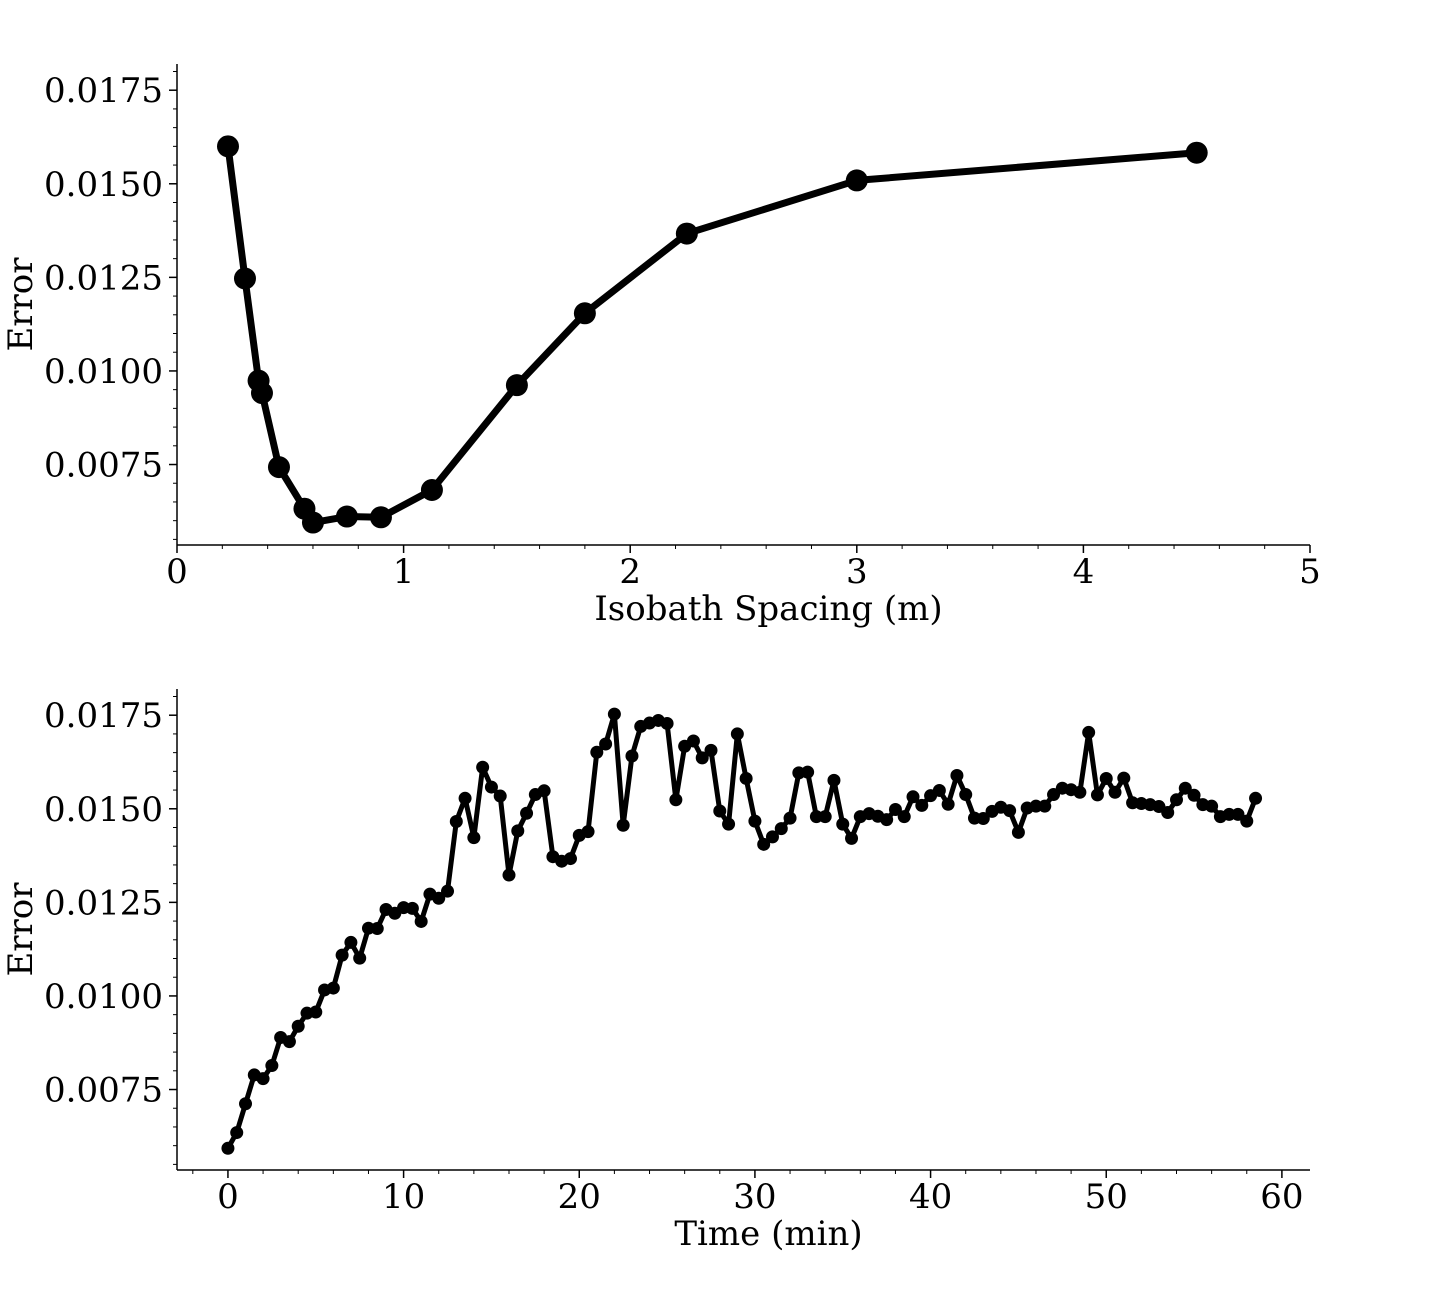 The image size is (1436, 1292). I want to click on bottom-x-tick-label: 50, so click(1106, 1197).